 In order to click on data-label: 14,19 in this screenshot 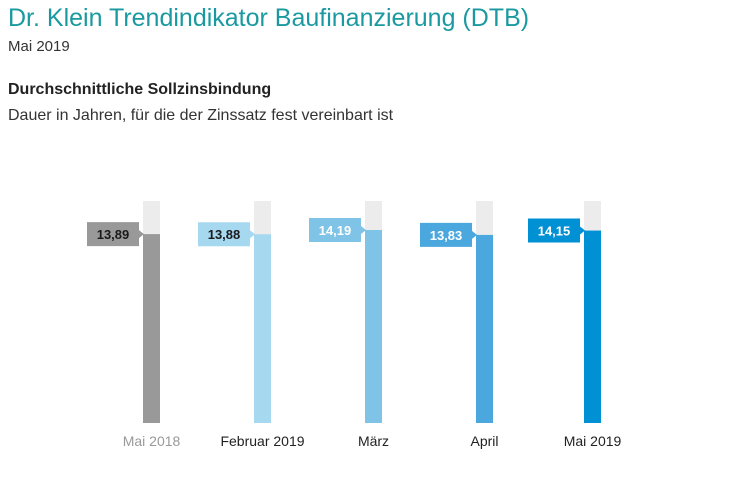, I will do `click(335, 230)`.